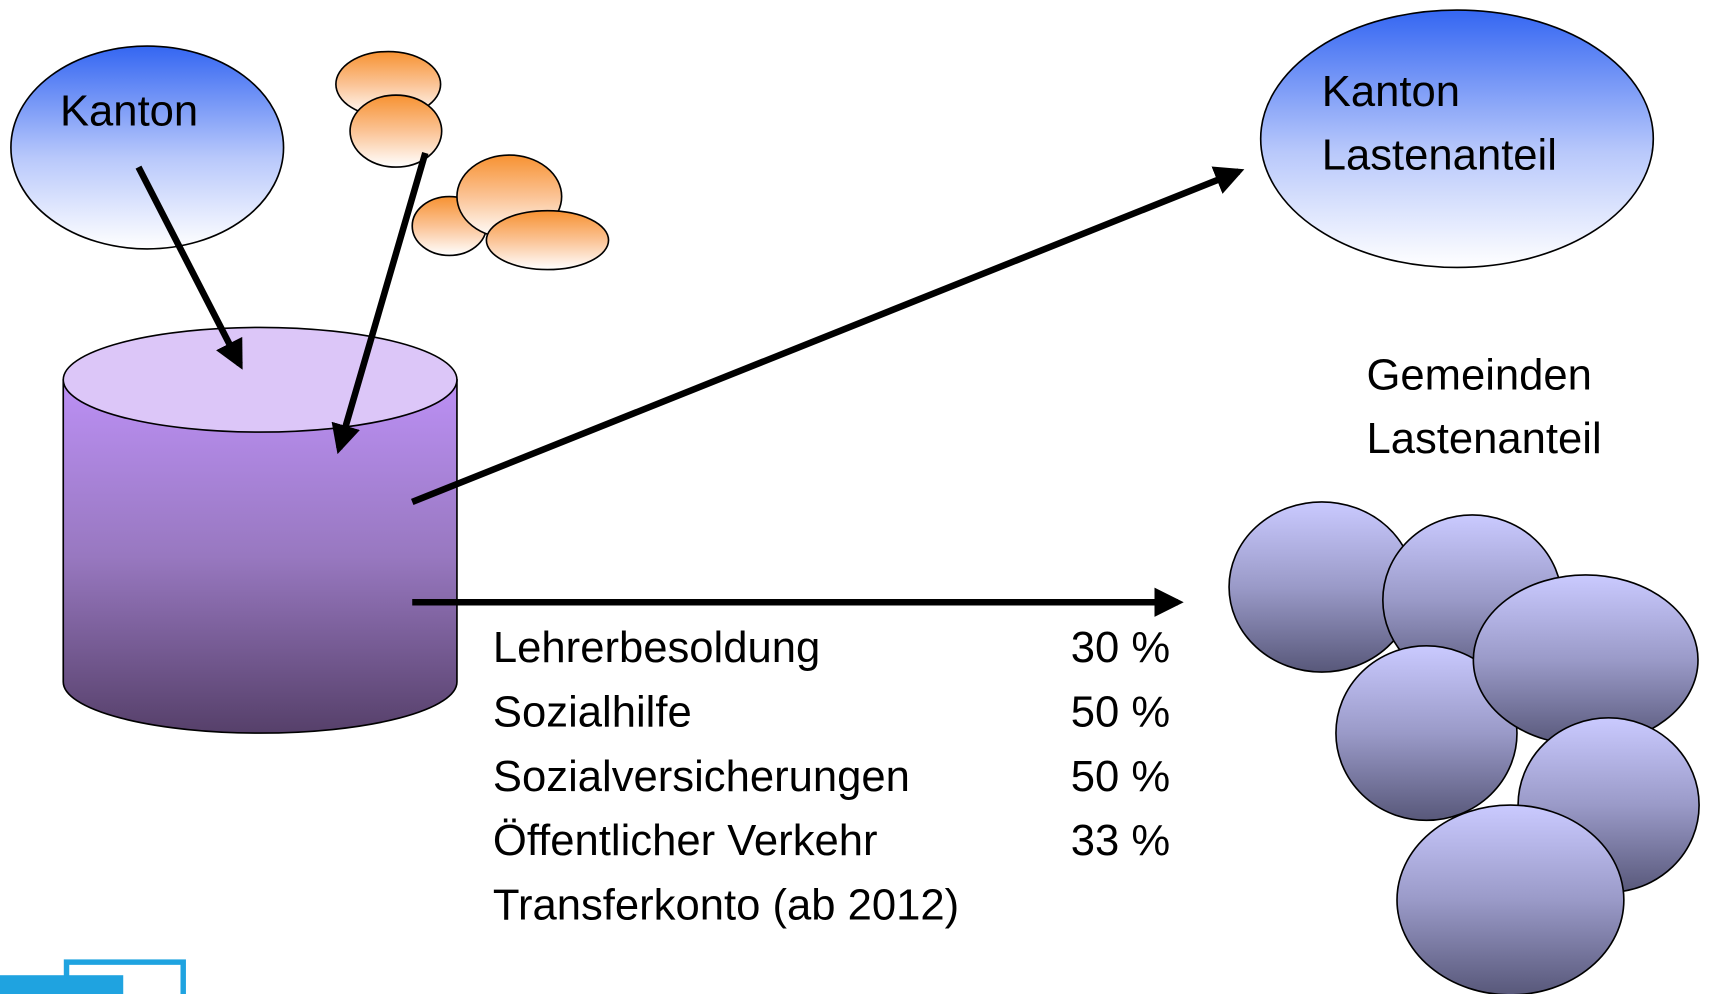 The height and width of the screenshot is (994, 1710). Describe the element at coordinates (1120, 648) in the screenshot. I see `item-share: 30 %` at that location.